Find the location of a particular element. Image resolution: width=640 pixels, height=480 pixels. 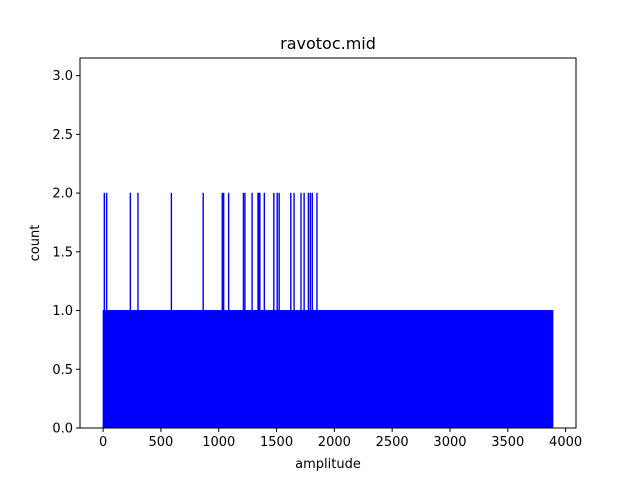

x-tick-label: 1000 is located at coordinates (218, 442).